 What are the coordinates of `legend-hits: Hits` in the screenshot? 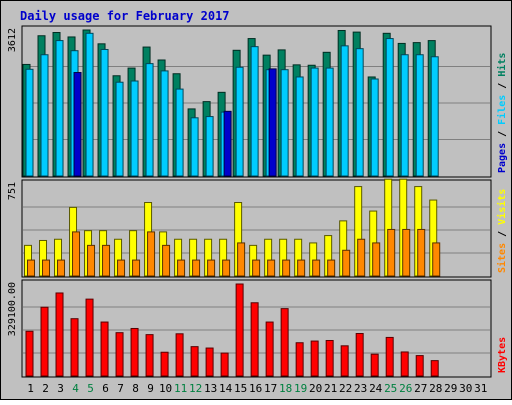 It's located at (502, 65).